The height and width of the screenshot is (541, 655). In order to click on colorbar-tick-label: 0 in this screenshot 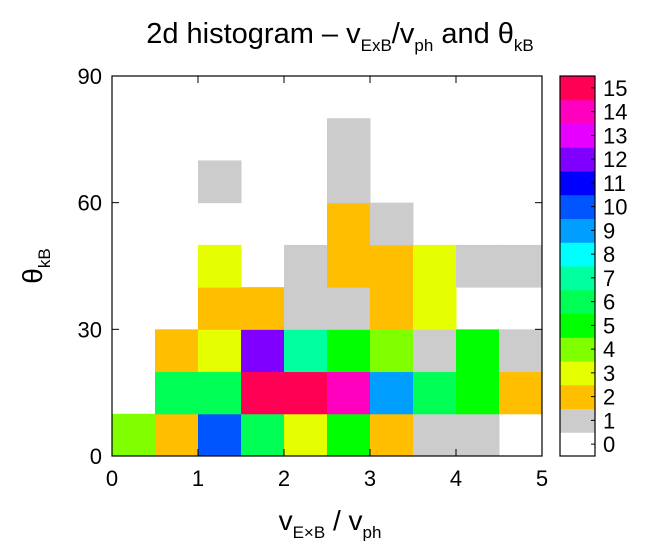, I will do `click(609, 444)`.